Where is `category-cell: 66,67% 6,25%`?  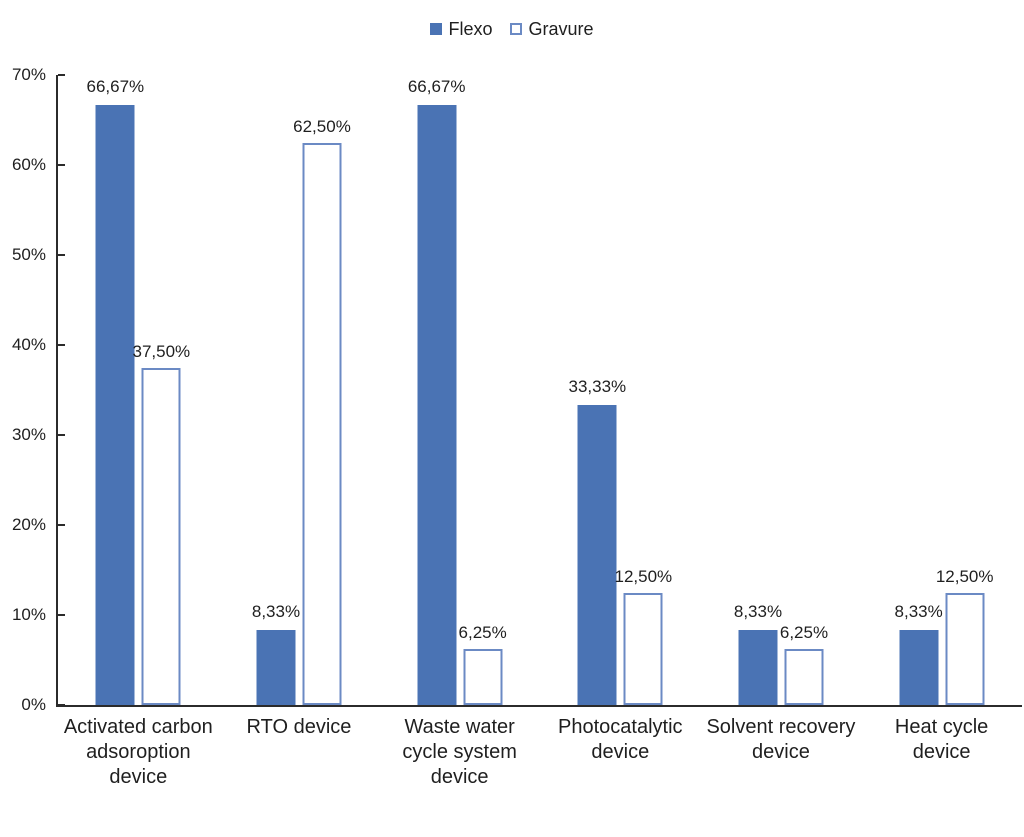 category-cell: 66,67% 6,25% is located at coordinates (459, 390).